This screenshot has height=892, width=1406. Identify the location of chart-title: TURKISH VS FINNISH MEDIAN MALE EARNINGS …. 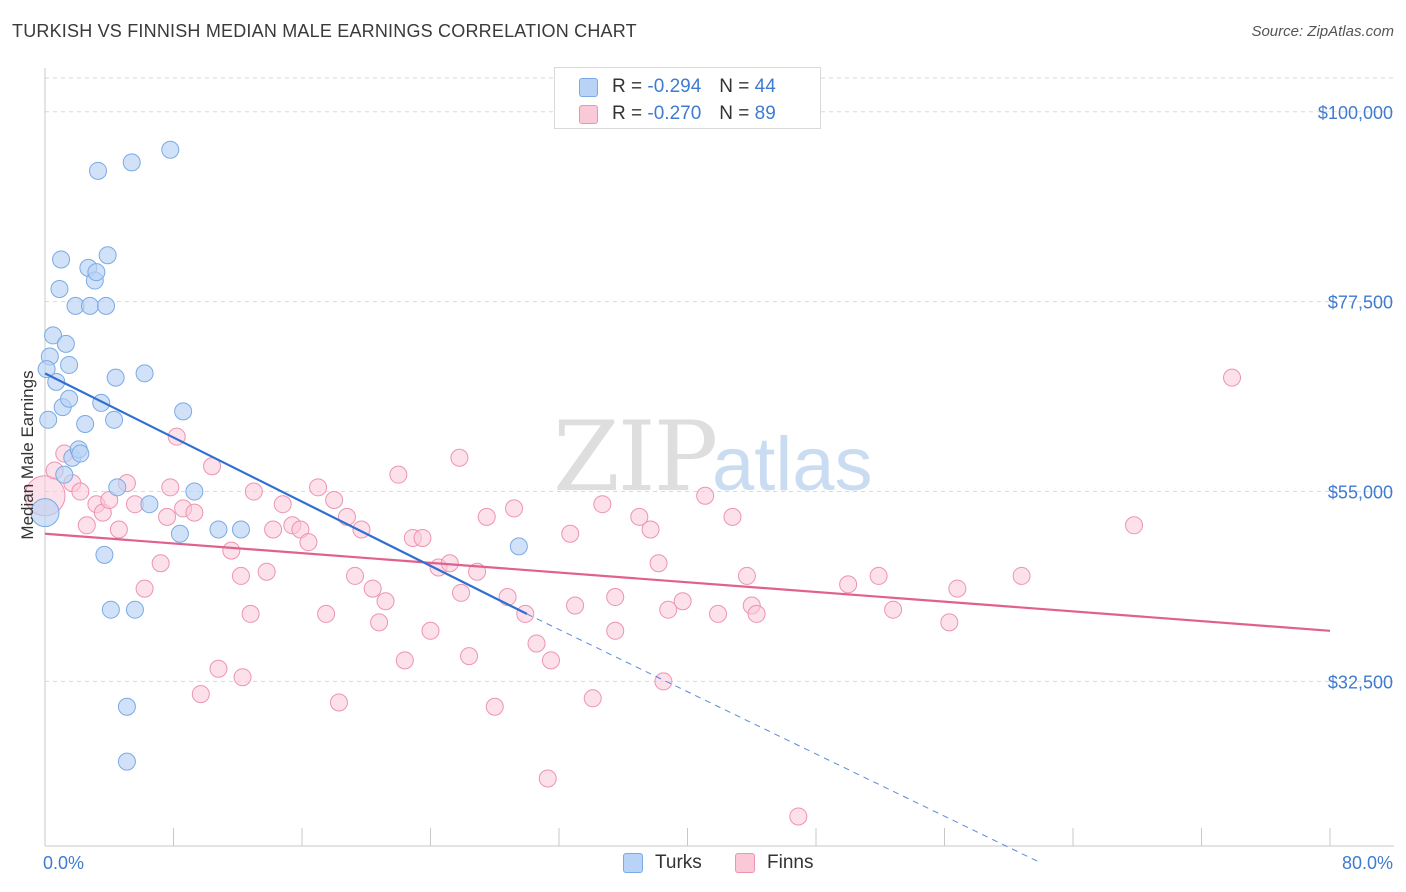
(324, 31).